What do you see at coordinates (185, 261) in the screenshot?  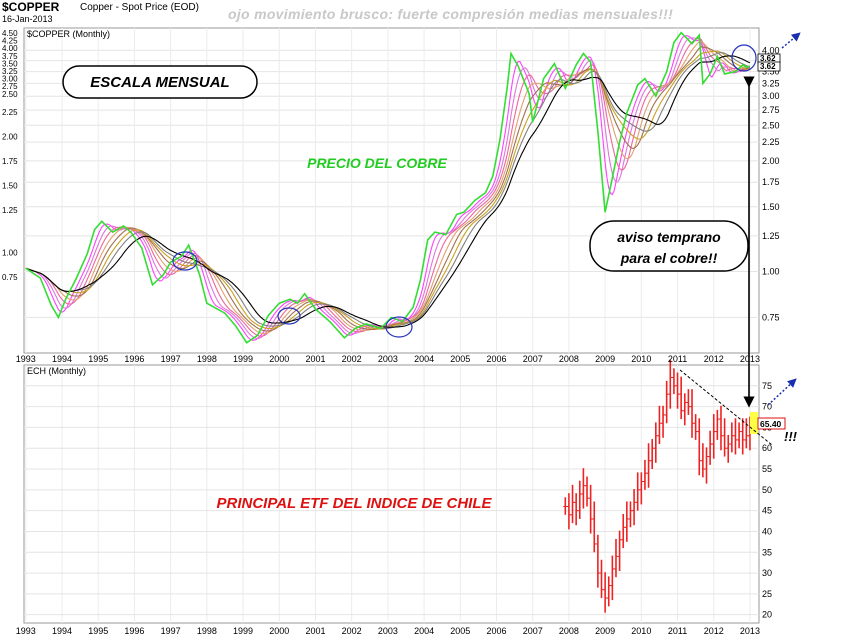 I see `circle-1997` at bounding box center [185, 261].